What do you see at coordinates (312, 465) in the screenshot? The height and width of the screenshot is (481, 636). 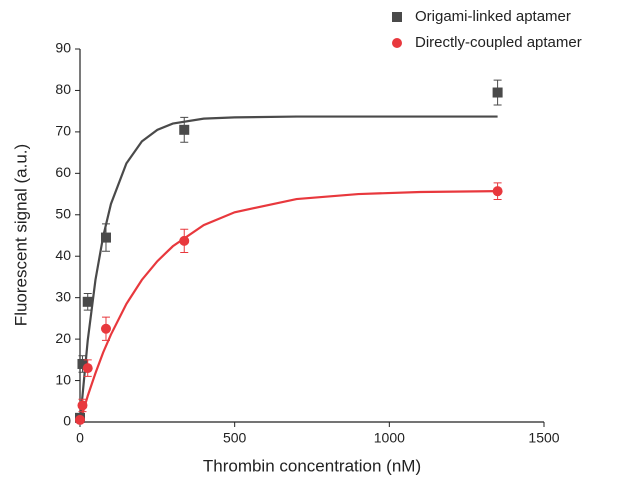 I see `x-axis-title: Thrombin concentration (nM)` at bounding box center [312, 465].